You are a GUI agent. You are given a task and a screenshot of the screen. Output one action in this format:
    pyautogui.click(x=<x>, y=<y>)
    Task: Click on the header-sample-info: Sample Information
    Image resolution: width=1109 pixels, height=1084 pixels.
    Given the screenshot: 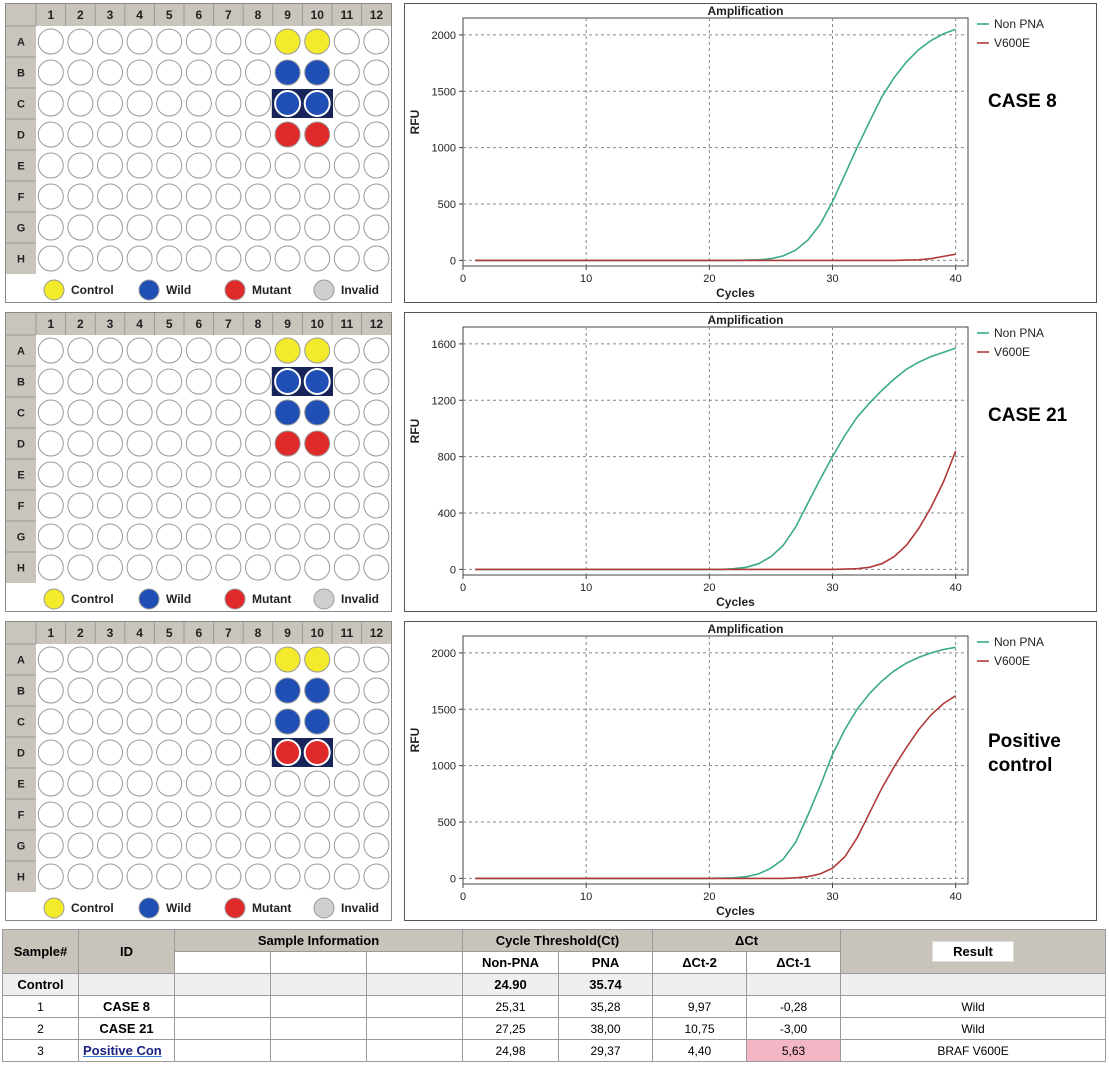 What is the action you would take?
    pyautogui.click(x=318, y=940)
    